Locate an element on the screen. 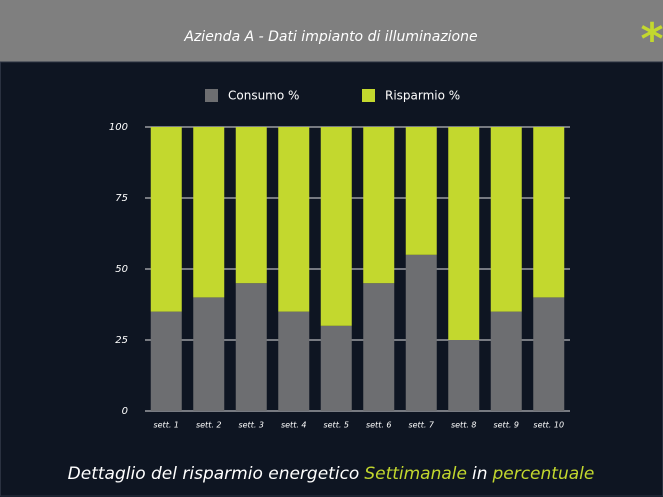  header-bar is located at coordinates (331, 31).